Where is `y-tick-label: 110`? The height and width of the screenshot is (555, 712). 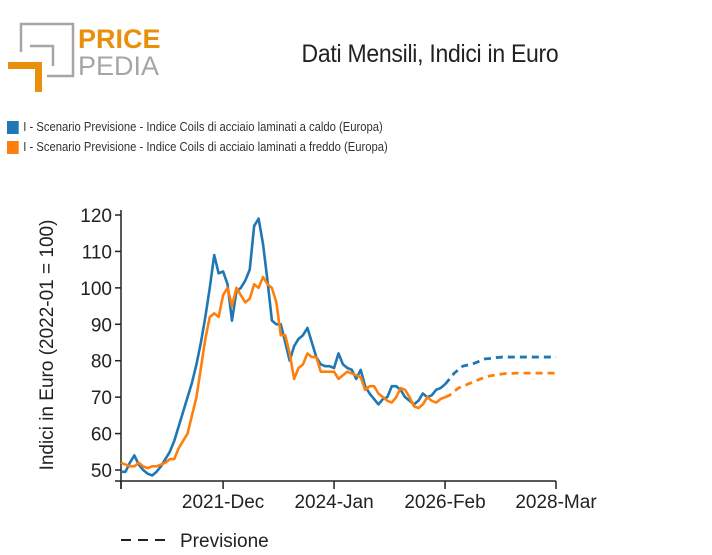 y-tick-label: 110 is located at coordinates (97, 252).